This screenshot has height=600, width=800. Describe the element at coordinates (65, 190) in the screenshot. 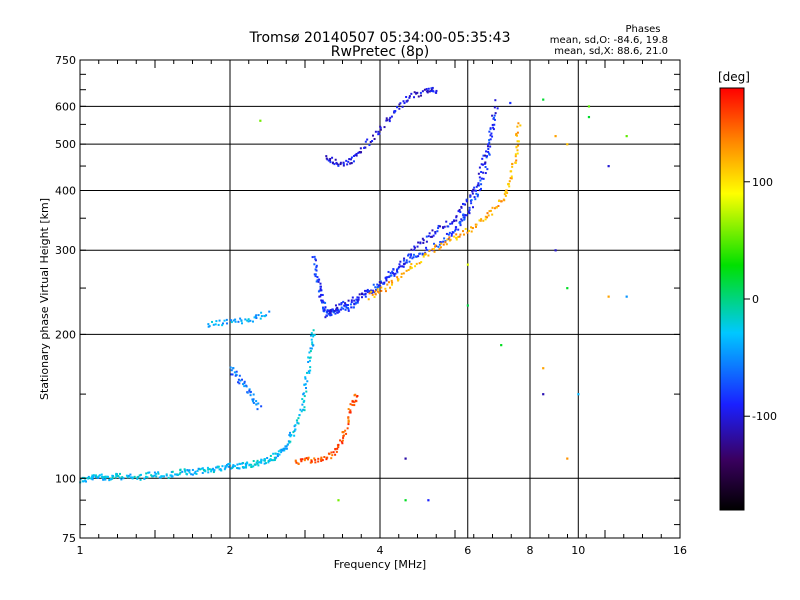

I see `y-tick-label: 400` at that location.